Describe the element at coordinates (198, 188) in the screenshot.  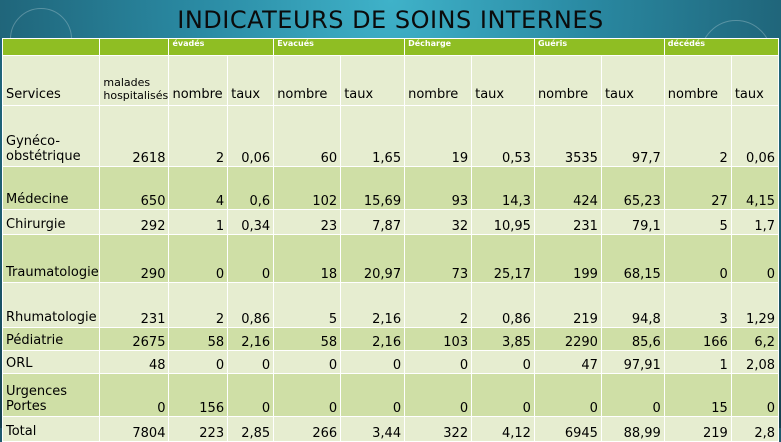
I see `table-cell: 4` at that location.